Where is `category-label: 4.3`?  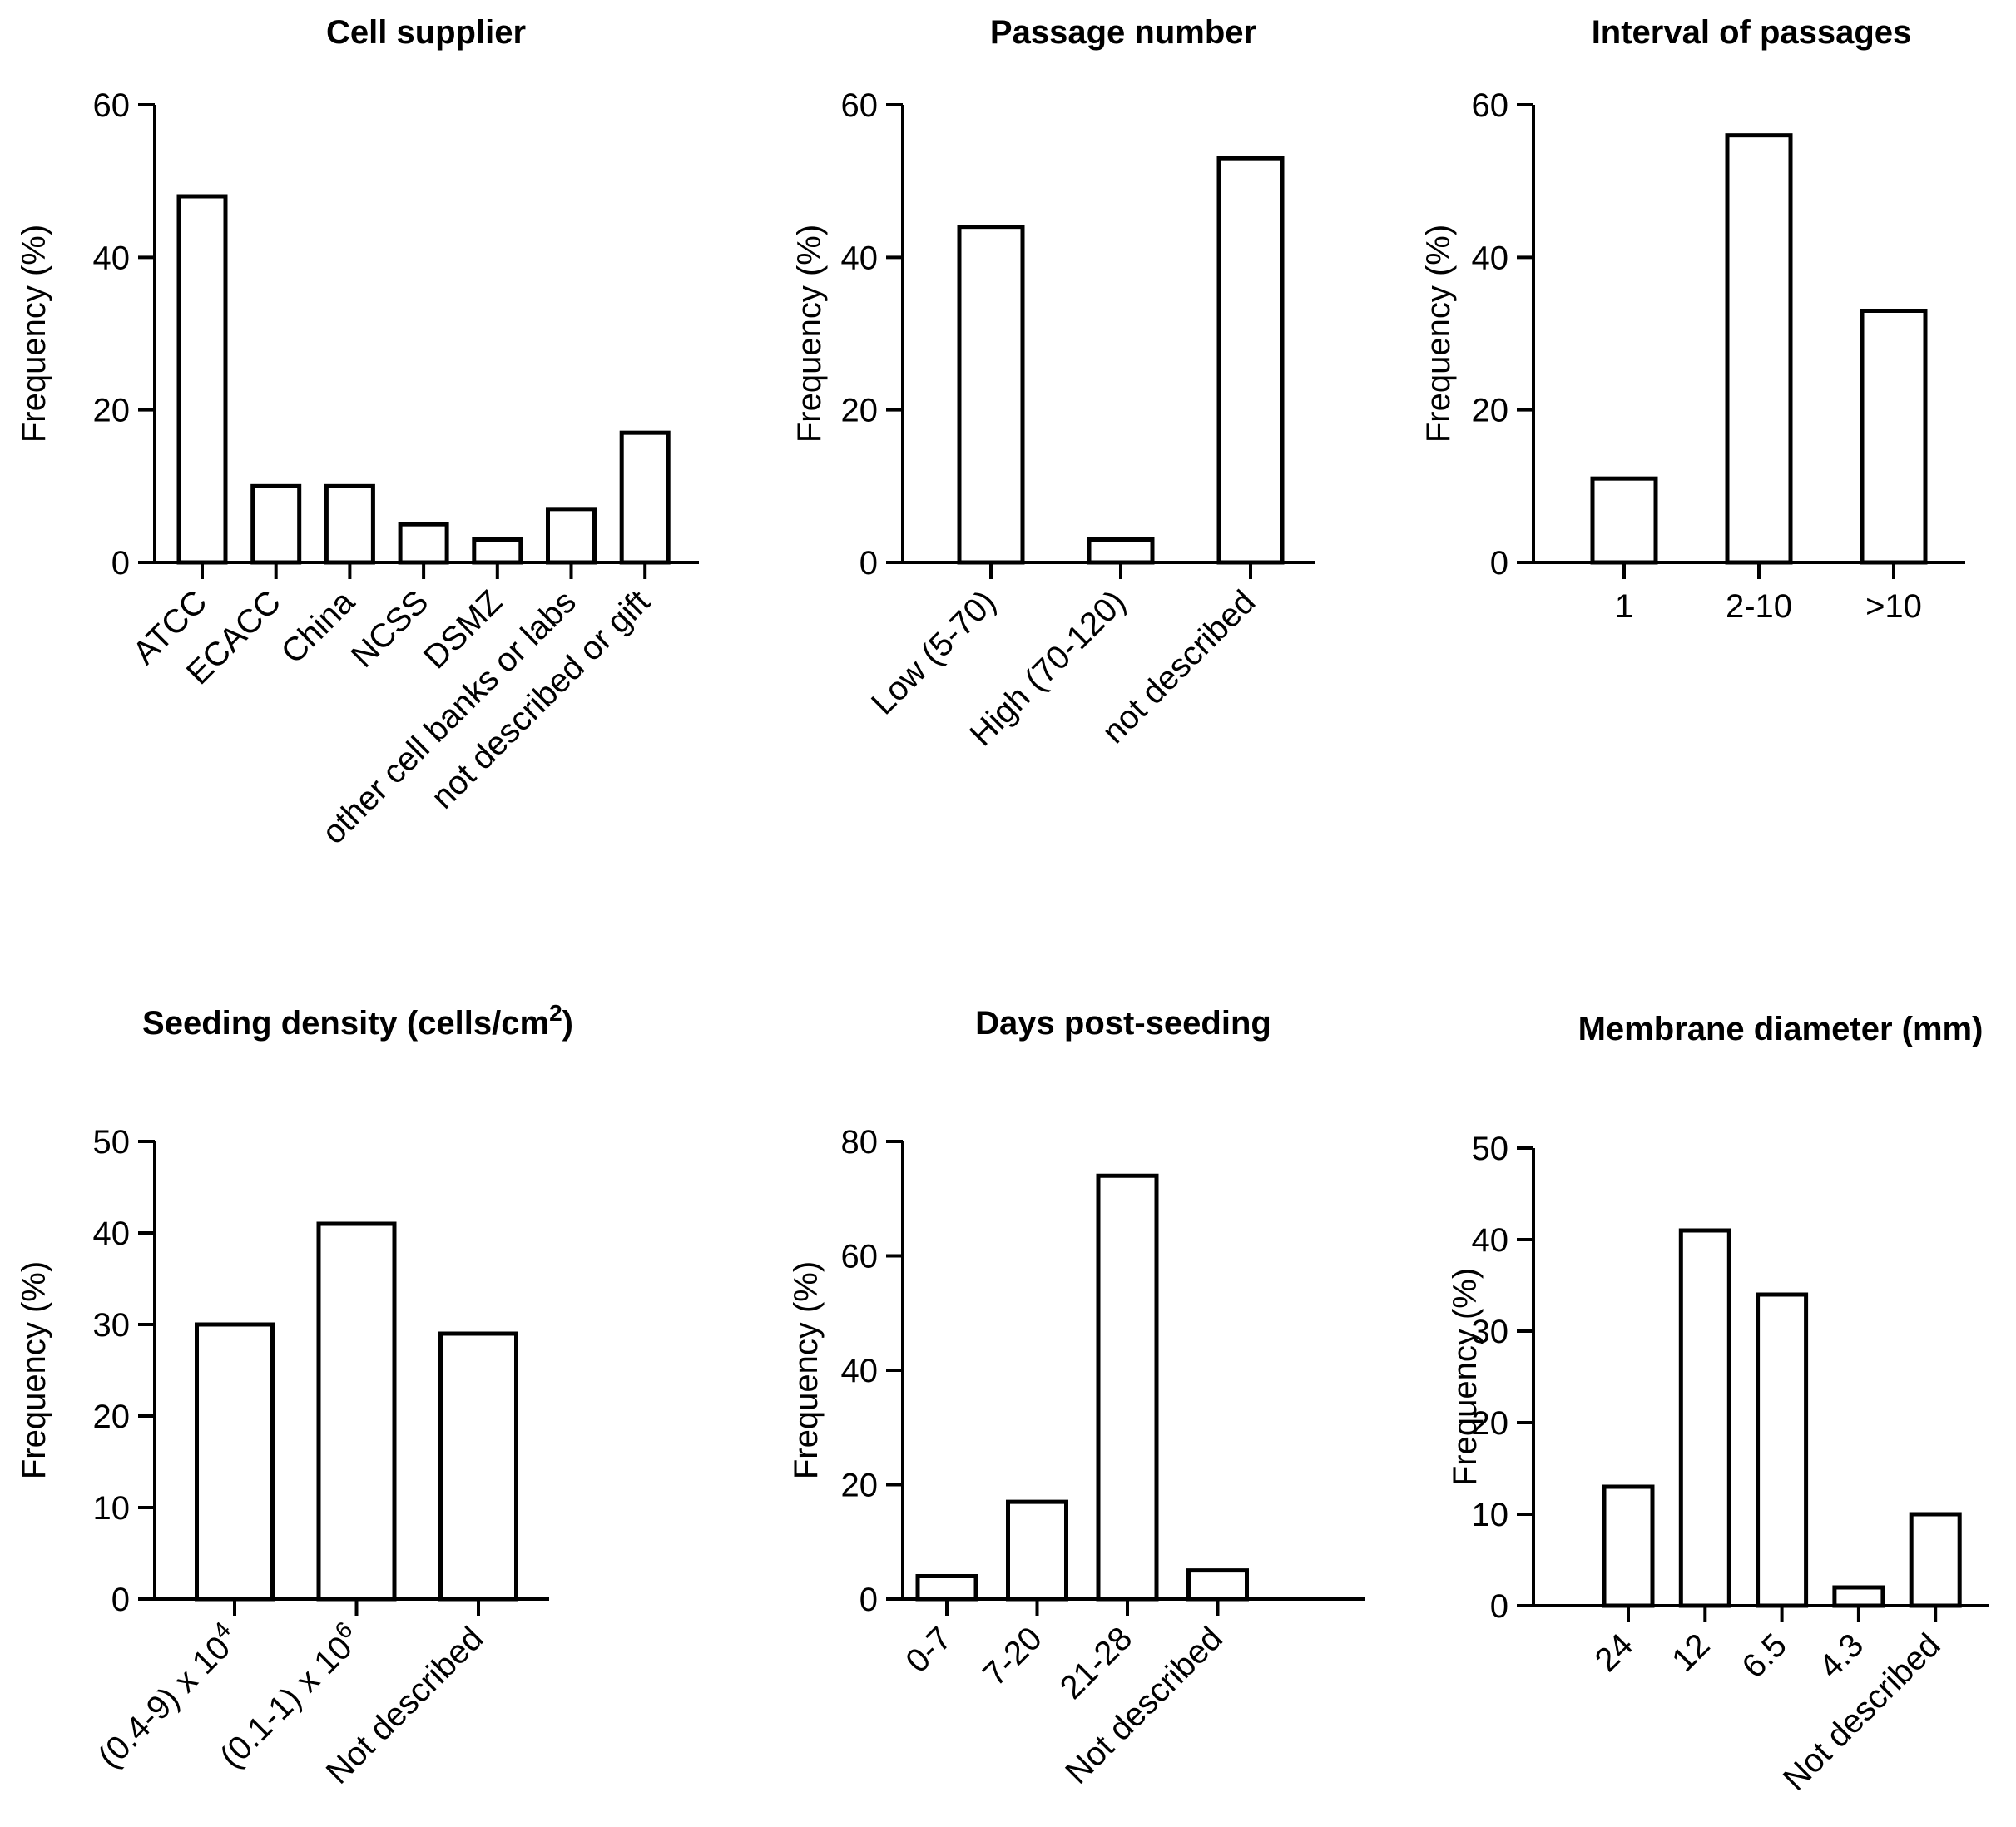 category-label: 4.3 is located at coordinates (1841, 1656).